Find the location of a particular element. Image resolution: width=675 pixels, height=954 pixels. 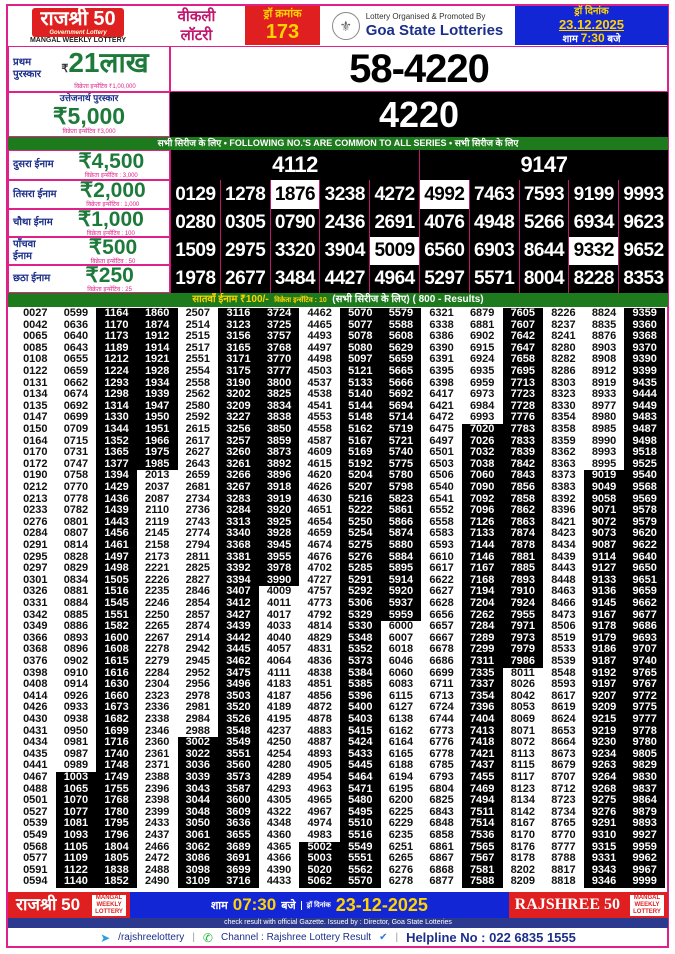

result-number: 2488 is located at coordinates (157, 870).